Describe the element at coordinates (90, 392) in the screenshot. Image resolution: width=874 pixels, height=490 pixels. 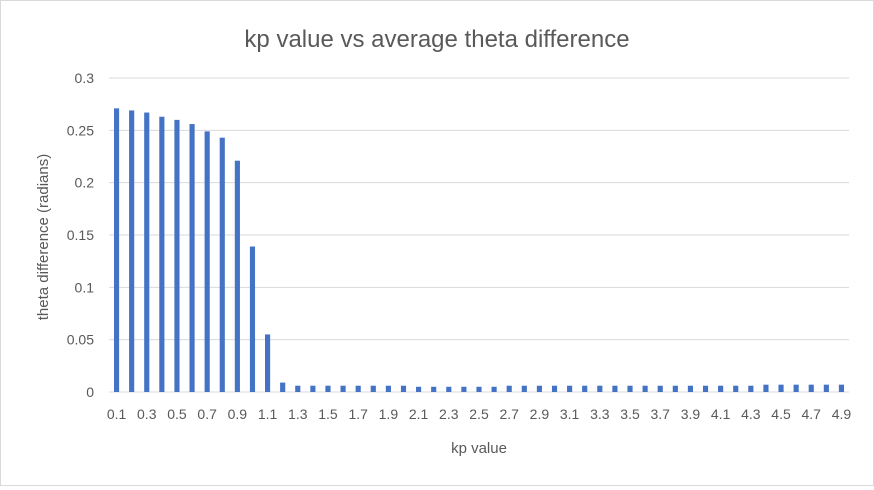
I see `y-tick-label: 0` at that location.